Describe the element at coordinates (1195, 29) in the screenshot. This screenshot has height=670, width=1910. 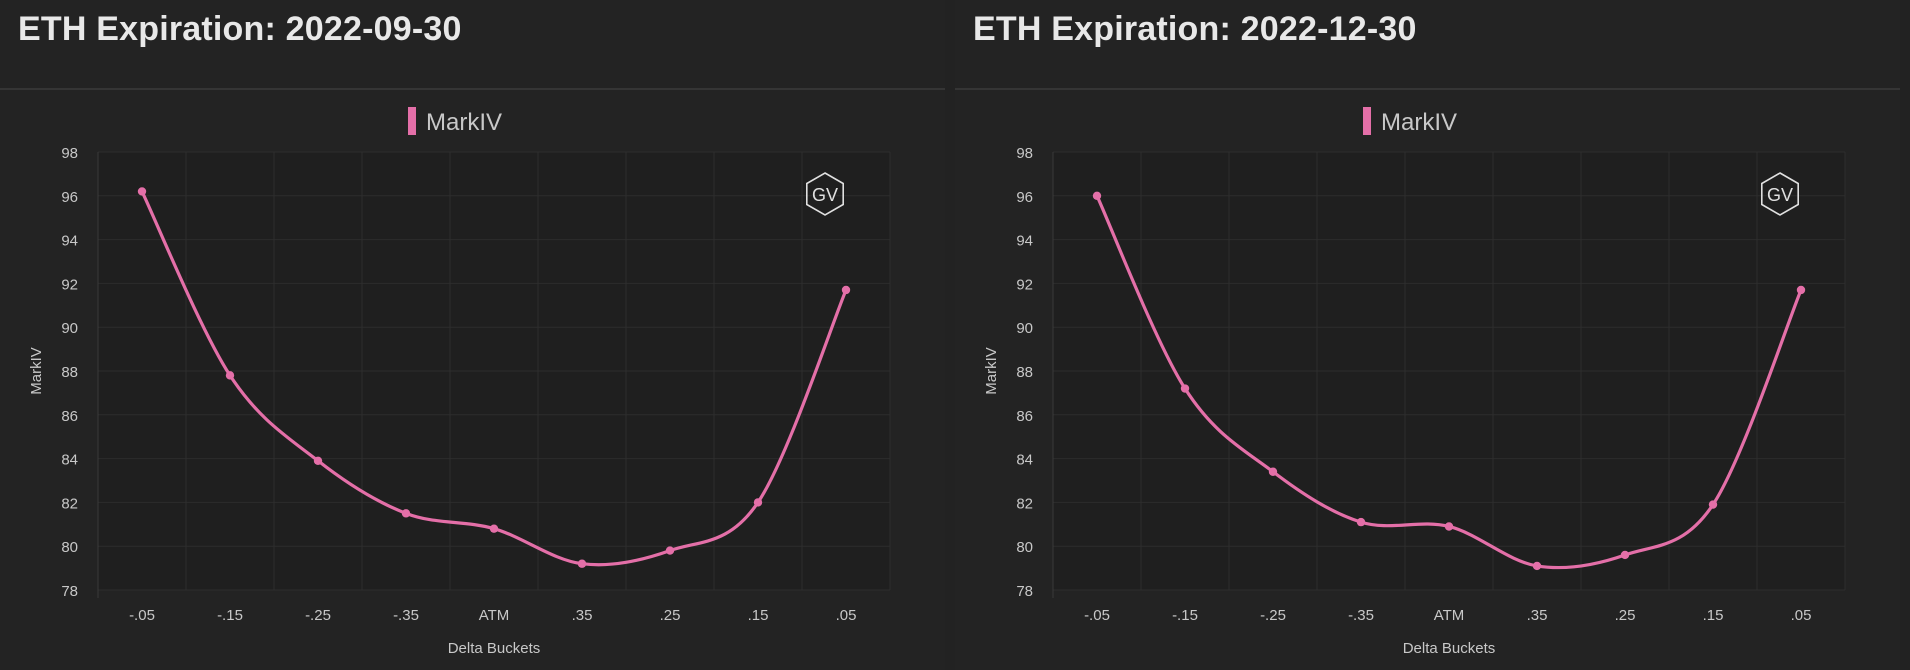
I see `panel-title: ETH Expiration: 2022-12-30` at that location.